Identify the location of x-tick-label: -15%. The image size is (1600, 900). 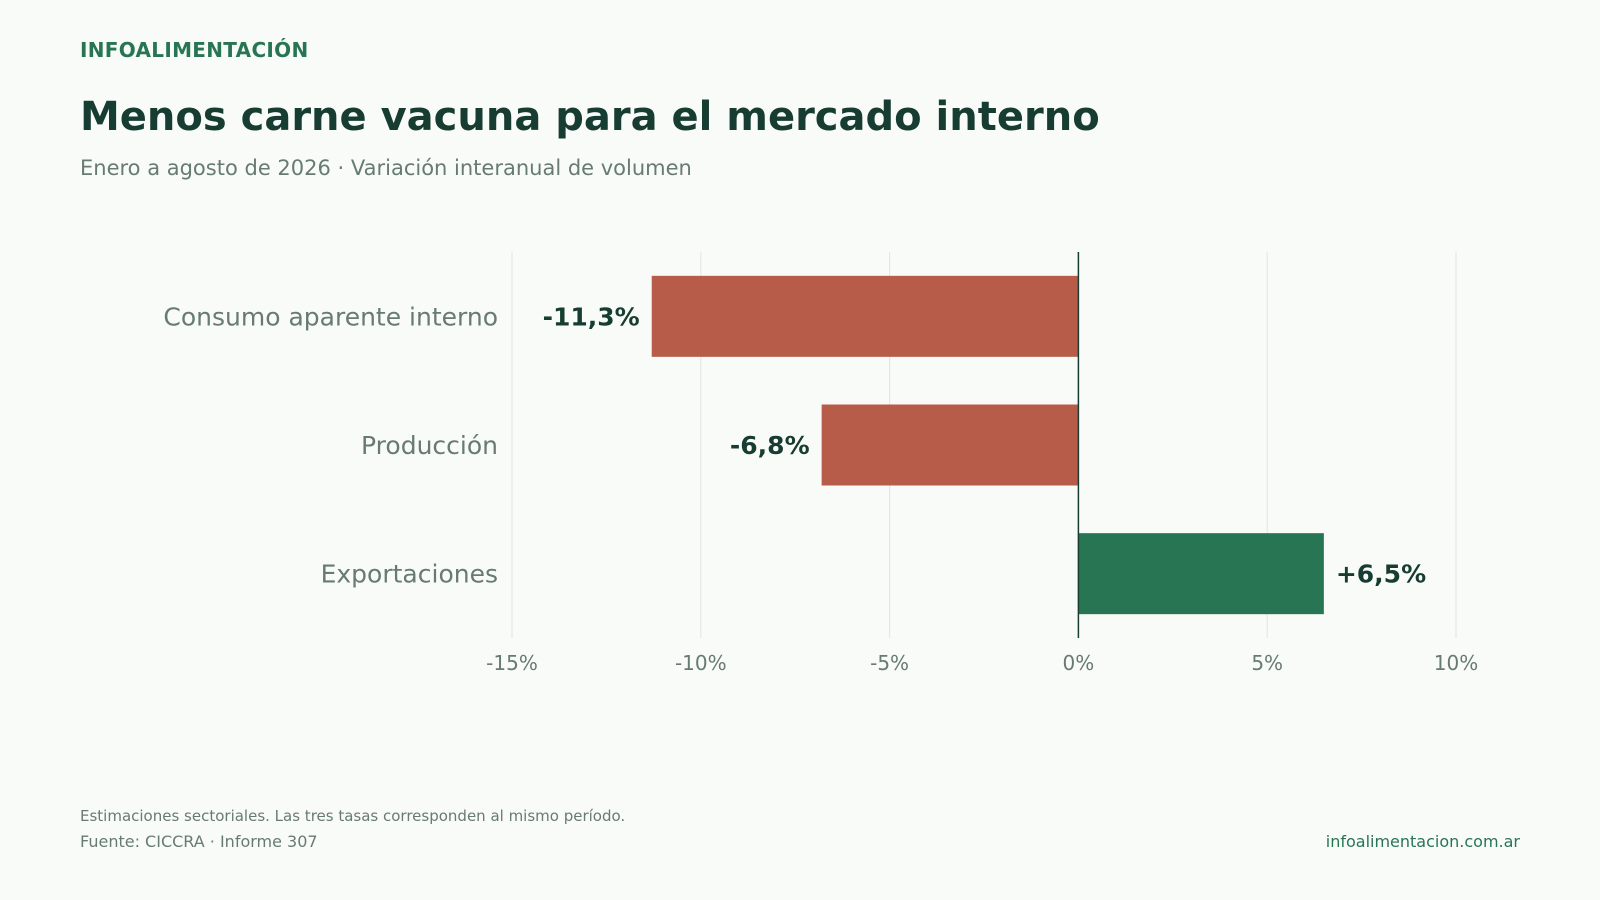
(512, 663).